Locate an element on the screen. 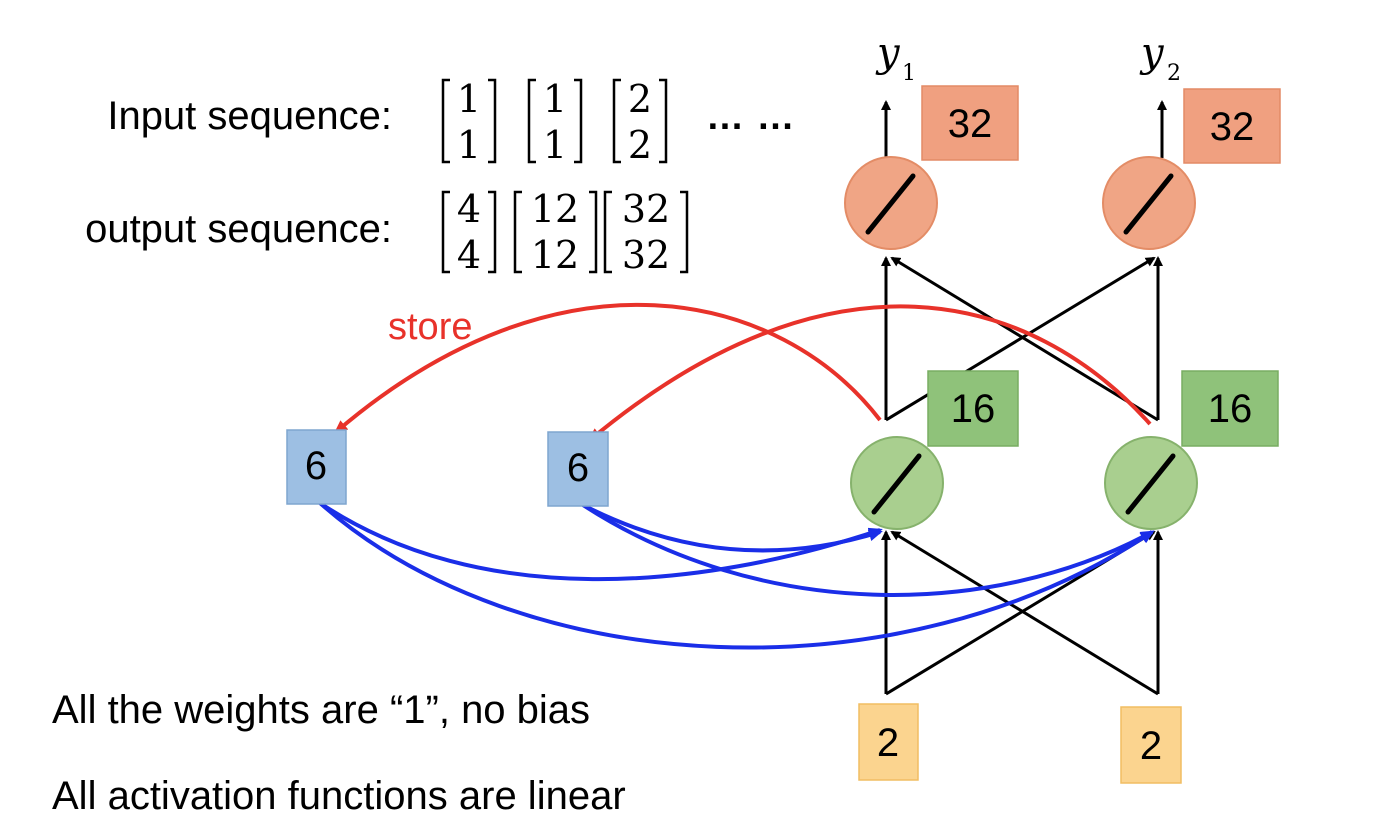 The height and width of the screenshot is (824, 1378). input-vector-2-top: 1 is located at coordinates (555, 99).